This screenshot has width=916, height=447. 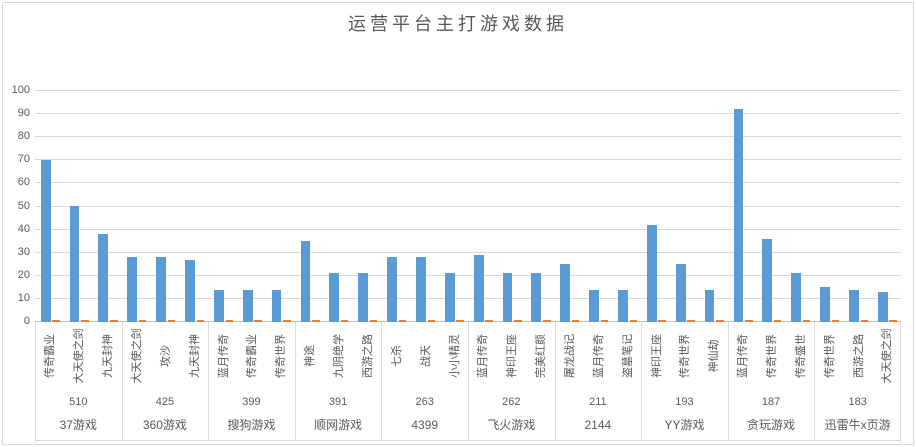 I want to click on game-label: 小小精灵, so click(x=454, y=356).